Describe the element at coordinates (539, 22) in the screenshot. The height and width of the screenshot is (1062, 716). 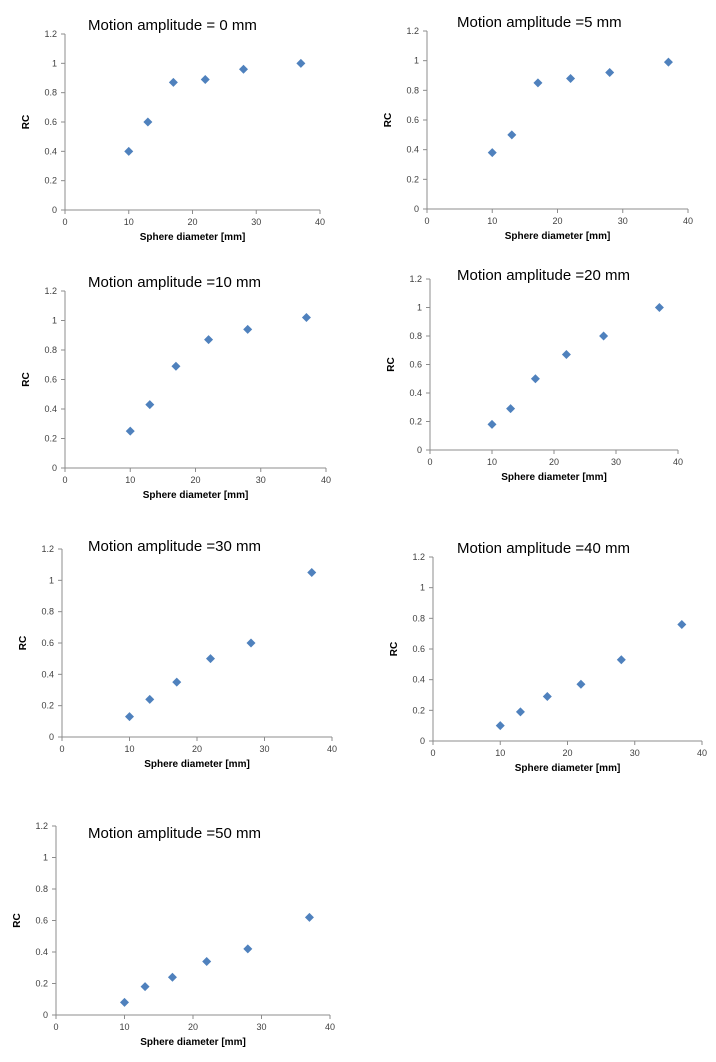
I see `chart-title: Motion amplitude =5 mm` at that location.